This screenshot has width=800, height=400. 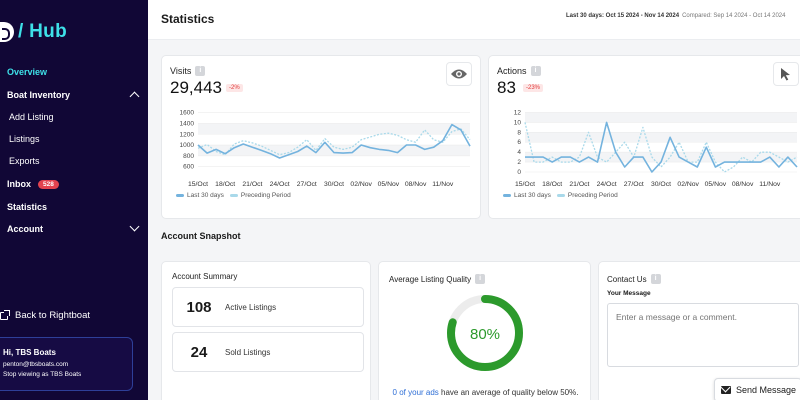 What do you see at coordinates (134, 96) in the screenshot?
I see `chevron-up-icon` at bounding box center [134, 96].